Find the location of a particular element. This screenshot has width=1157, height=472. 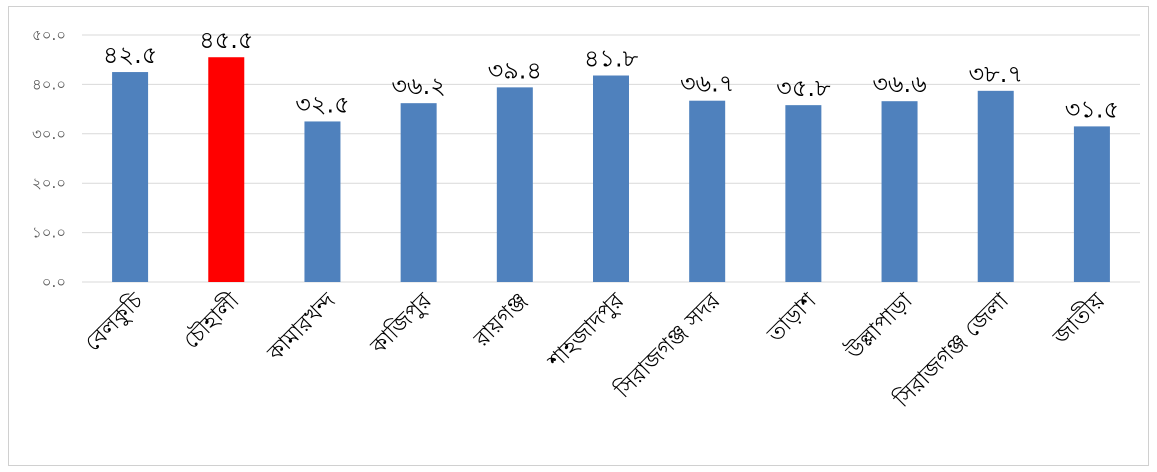

data-label: ৩৯.৪ is located at coordinates (515, 70).